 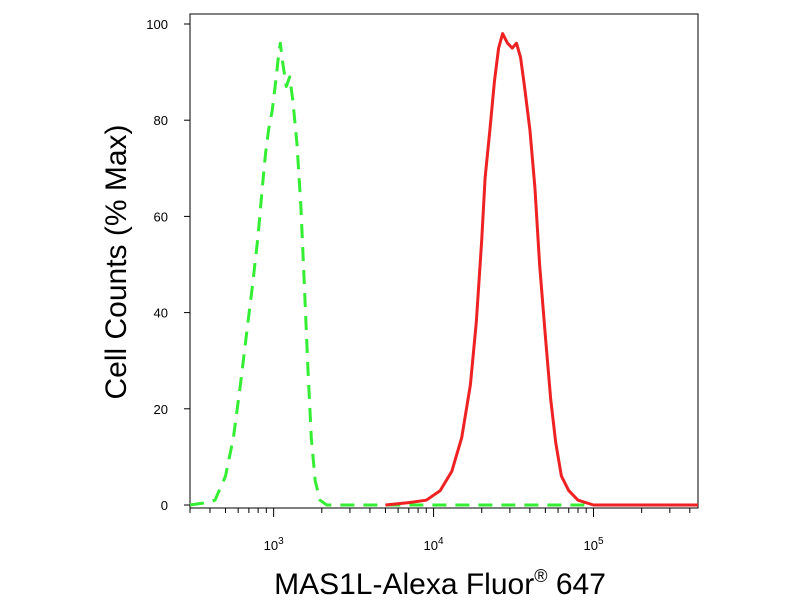 I want to click on y-tick-label: 0, so click(x=164, y=505).